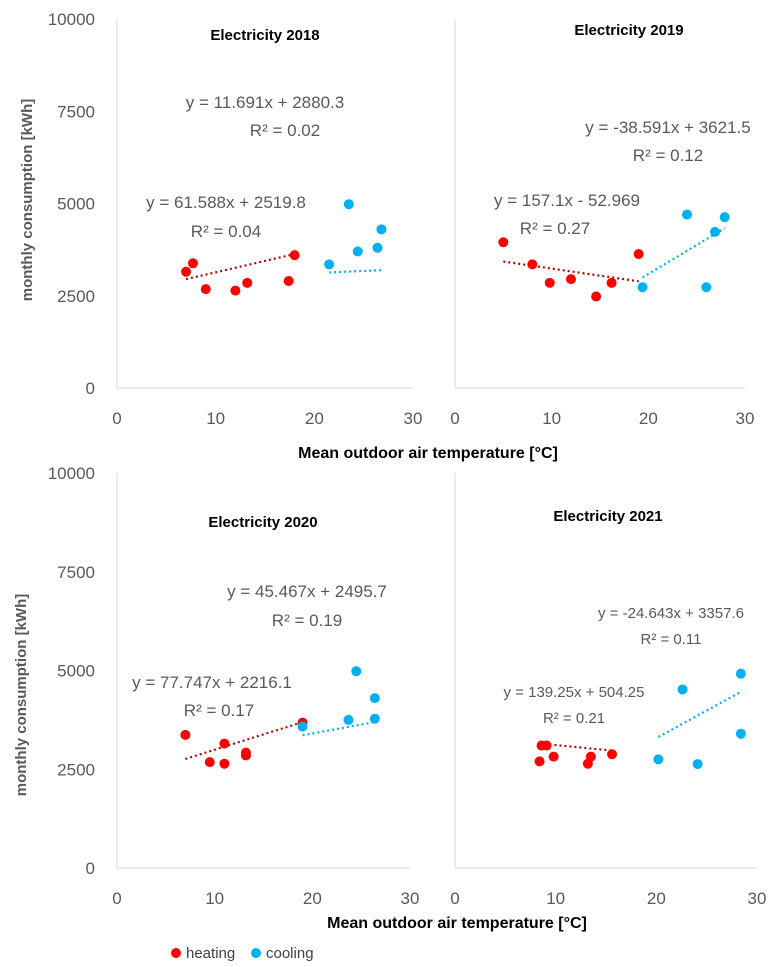  What do you see at coordinates (226, 231) in the screenshot?
I see `heating-trend-r2: R² = 0.04` at bounding box center [226, 231].